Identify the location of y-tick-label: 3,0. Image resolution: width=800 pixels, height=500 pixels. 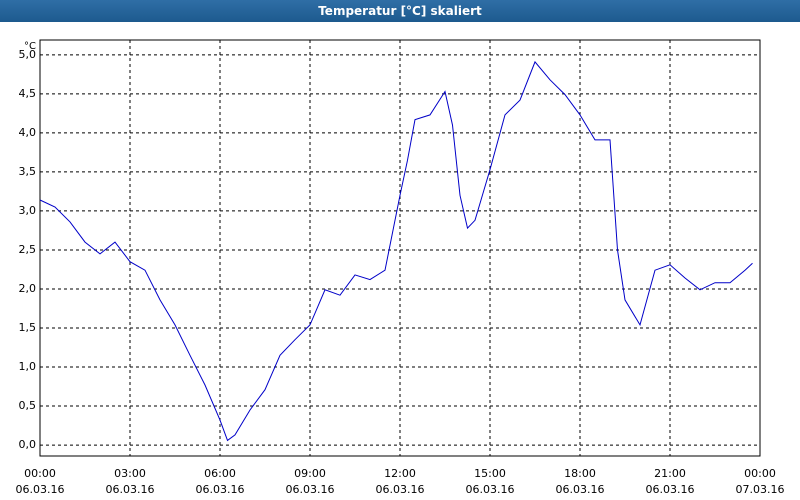
(28, 210).